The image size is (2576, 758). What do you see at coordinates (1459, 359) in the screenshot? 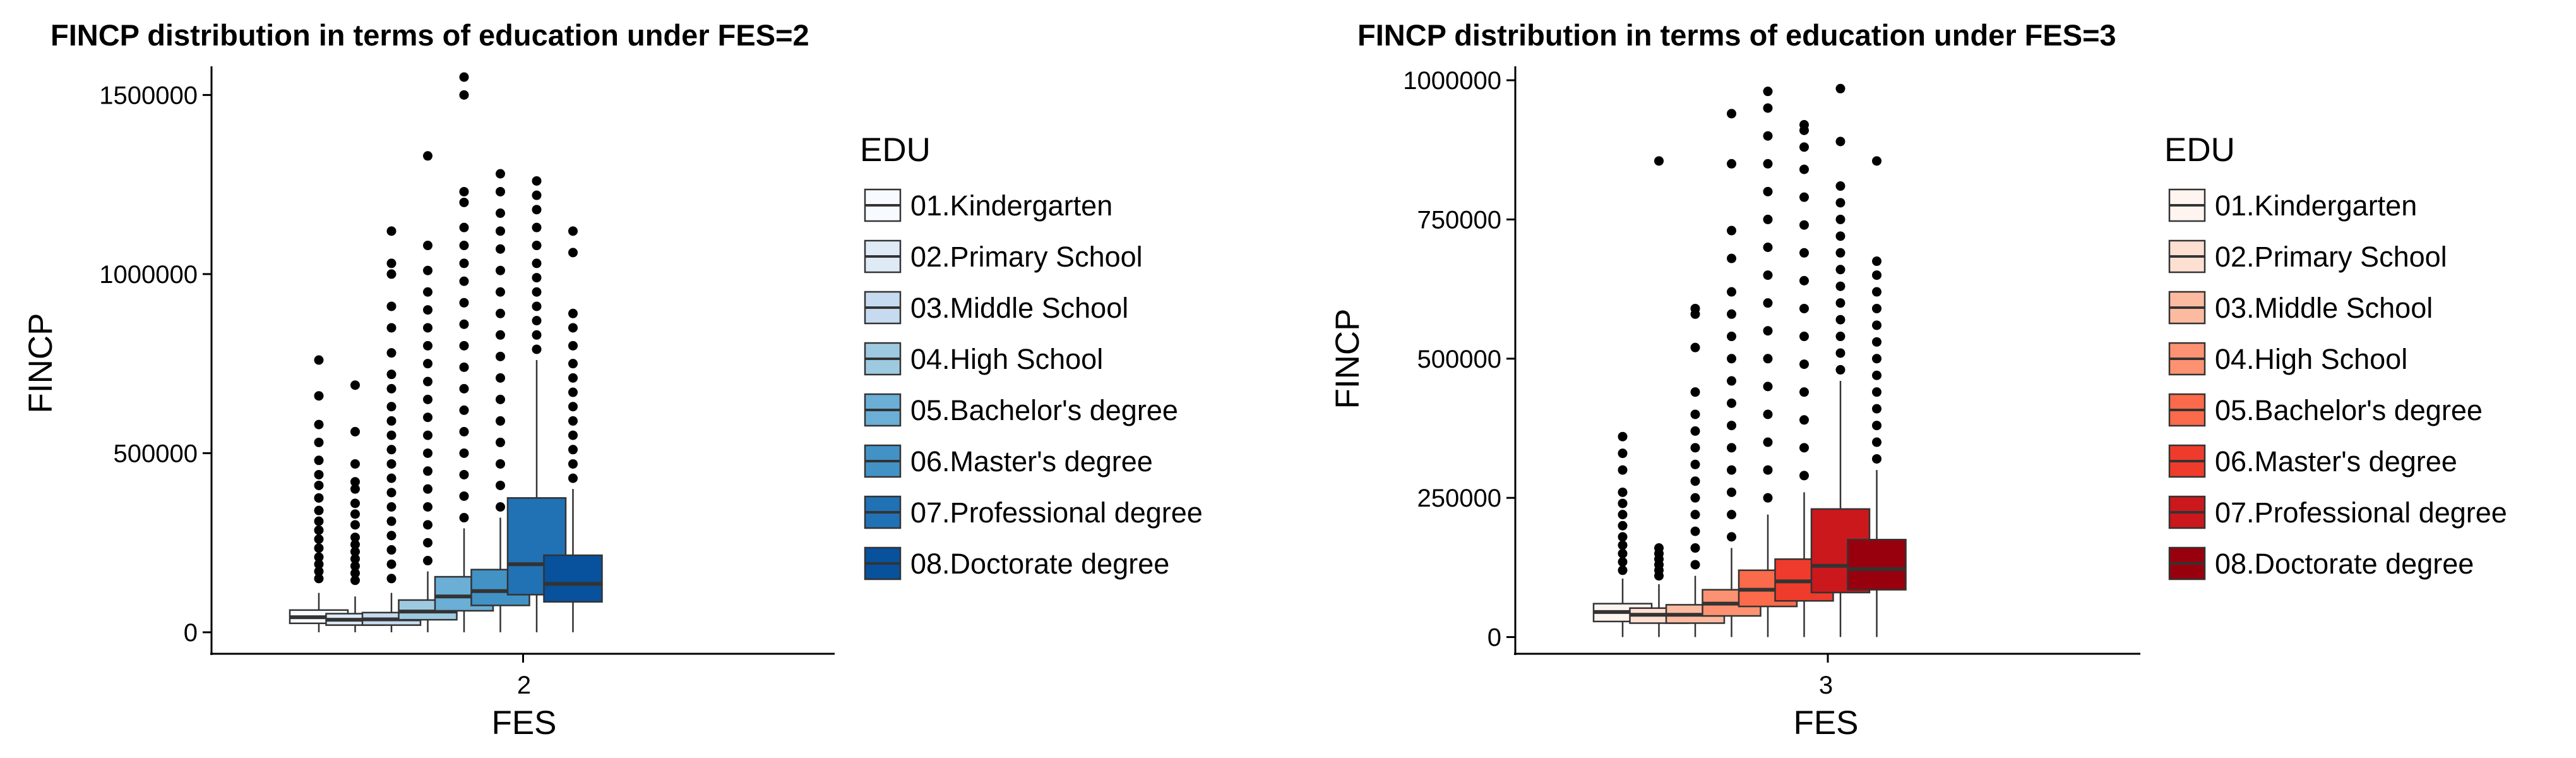
I see `y-axis-ticks: 0 250000 500000 750000 1000000` at bounding box center [1459, 359].